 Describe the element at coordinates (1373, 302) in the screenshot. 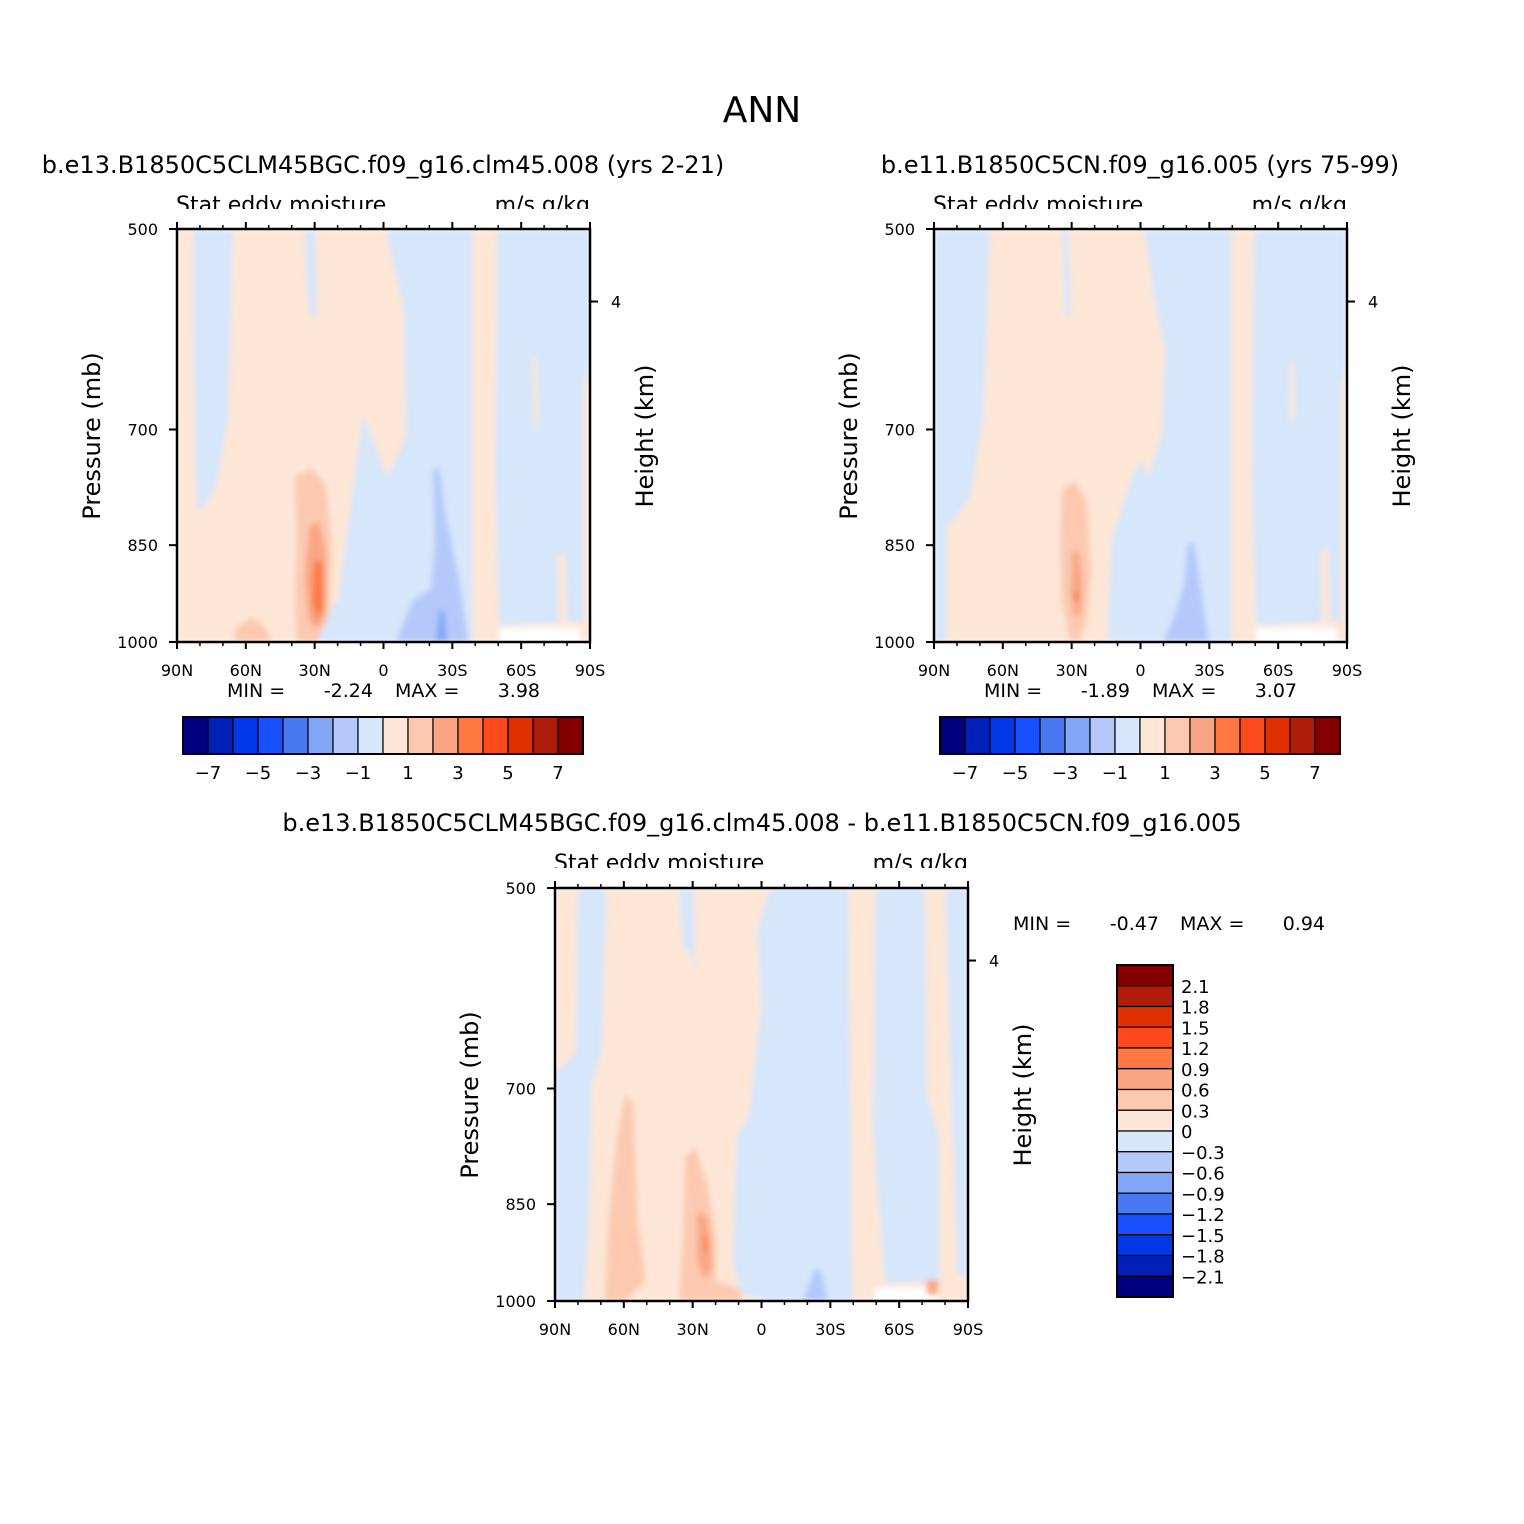

I see `right-tick-label: 4` at that location.